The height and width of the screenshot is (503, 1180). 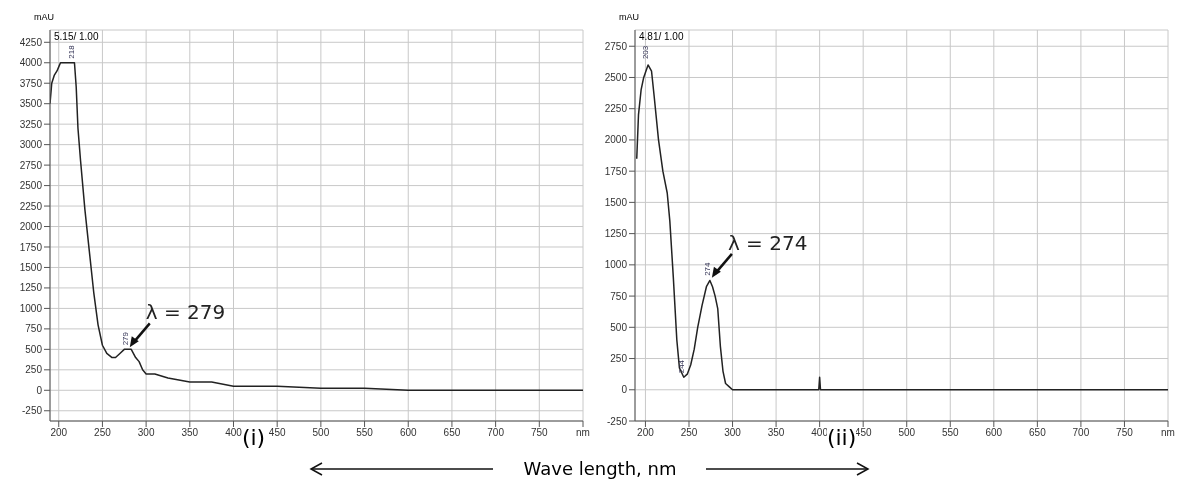 I want to click on annotation: 5.15/ 1.00, so click(x=76, y=36).